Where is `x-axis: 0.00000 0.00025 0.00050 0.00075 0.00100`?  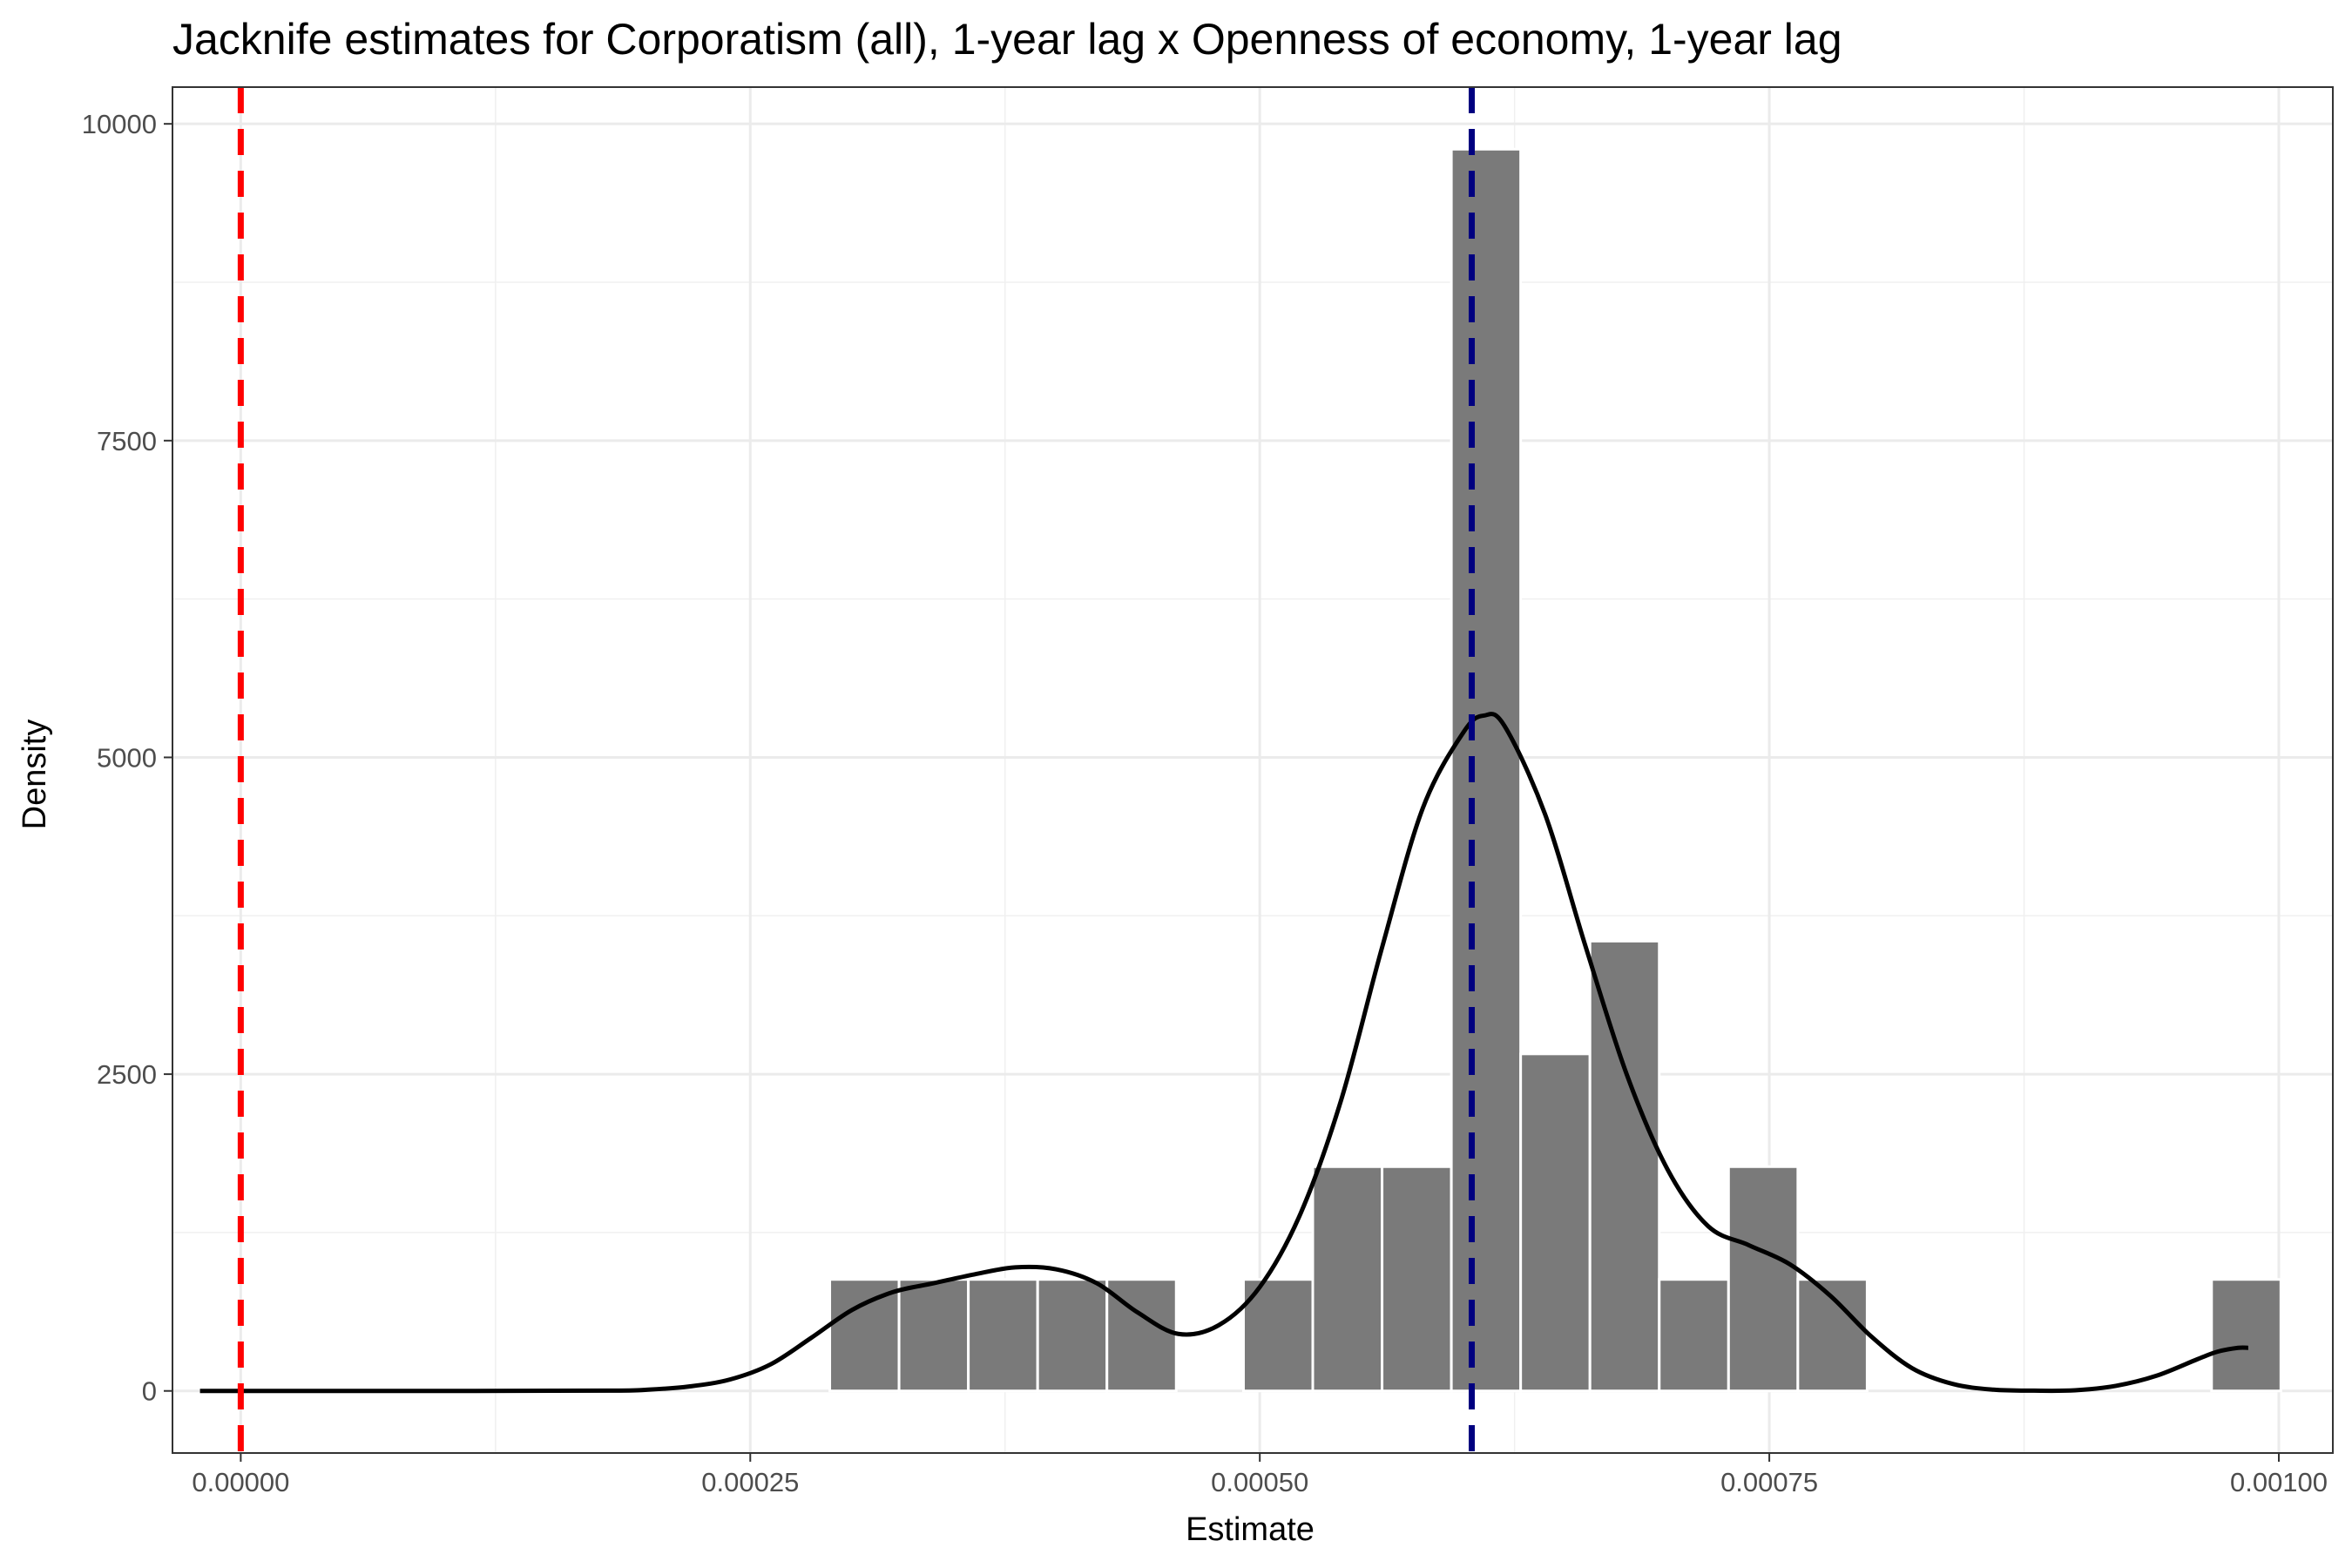
x-axis: 0.00000 0.00025 0.00050 0.00075 0.00100 is located at coordinates (1260, 1475).